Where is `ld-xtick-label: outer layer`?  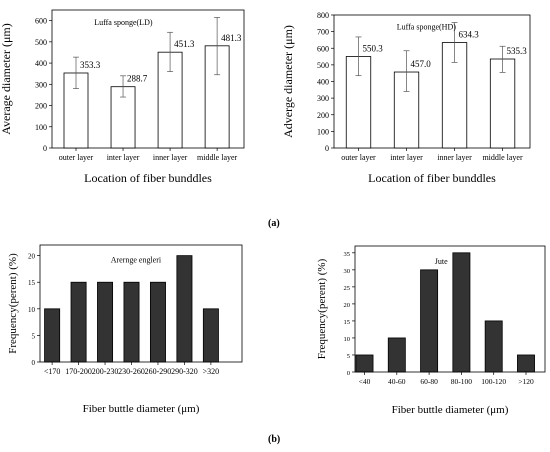 ld-xtick-label: outer layer is located at coordinates (76, 157).